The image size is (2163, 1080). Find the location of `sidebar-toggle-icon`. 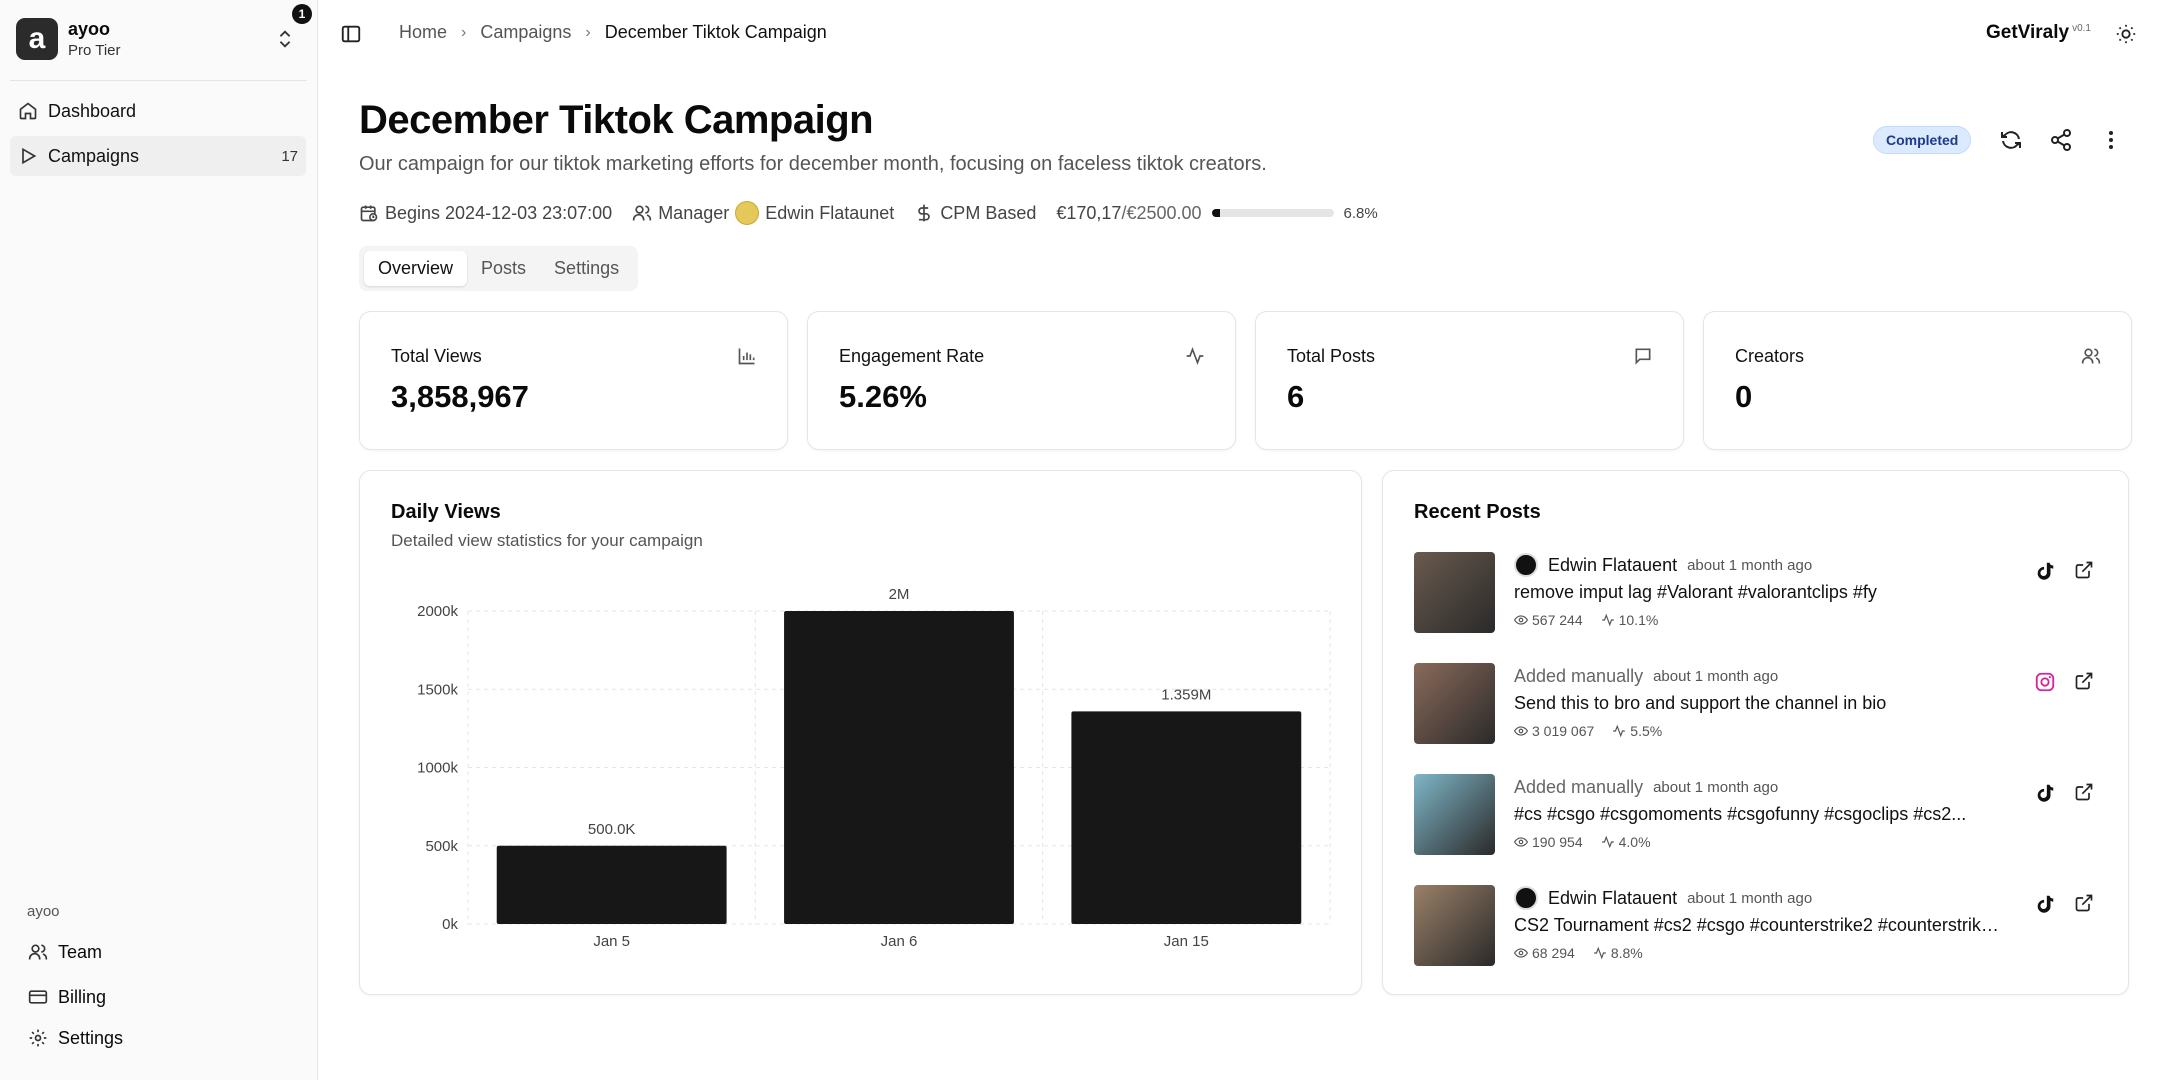

sidebar-toggle-icon is located at coordinates (351, 34).